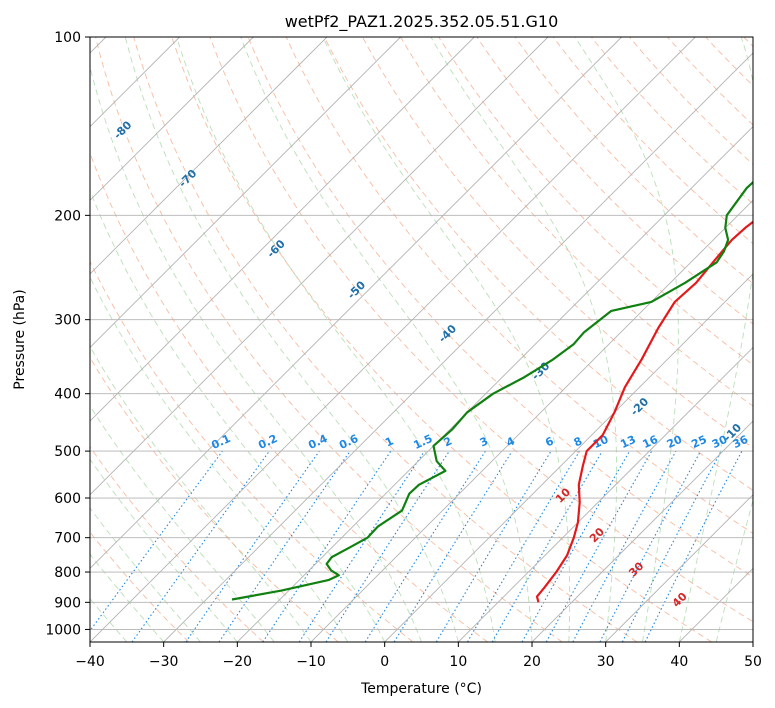 The width and height of the screenshot is (775, 708). Describe the element at coordinates (20, 339) in the screenshot. I see `y-axis-label: Pressure (hPa)` at that location.